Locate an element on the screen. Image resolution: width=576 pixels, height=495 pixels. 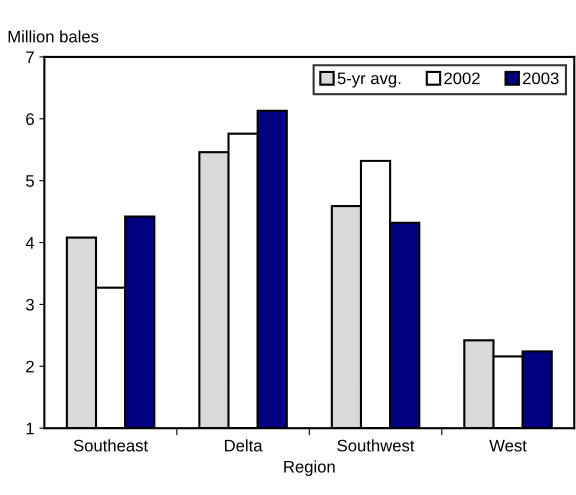
legend-label: 2002 is located at coordinates (462, 78).